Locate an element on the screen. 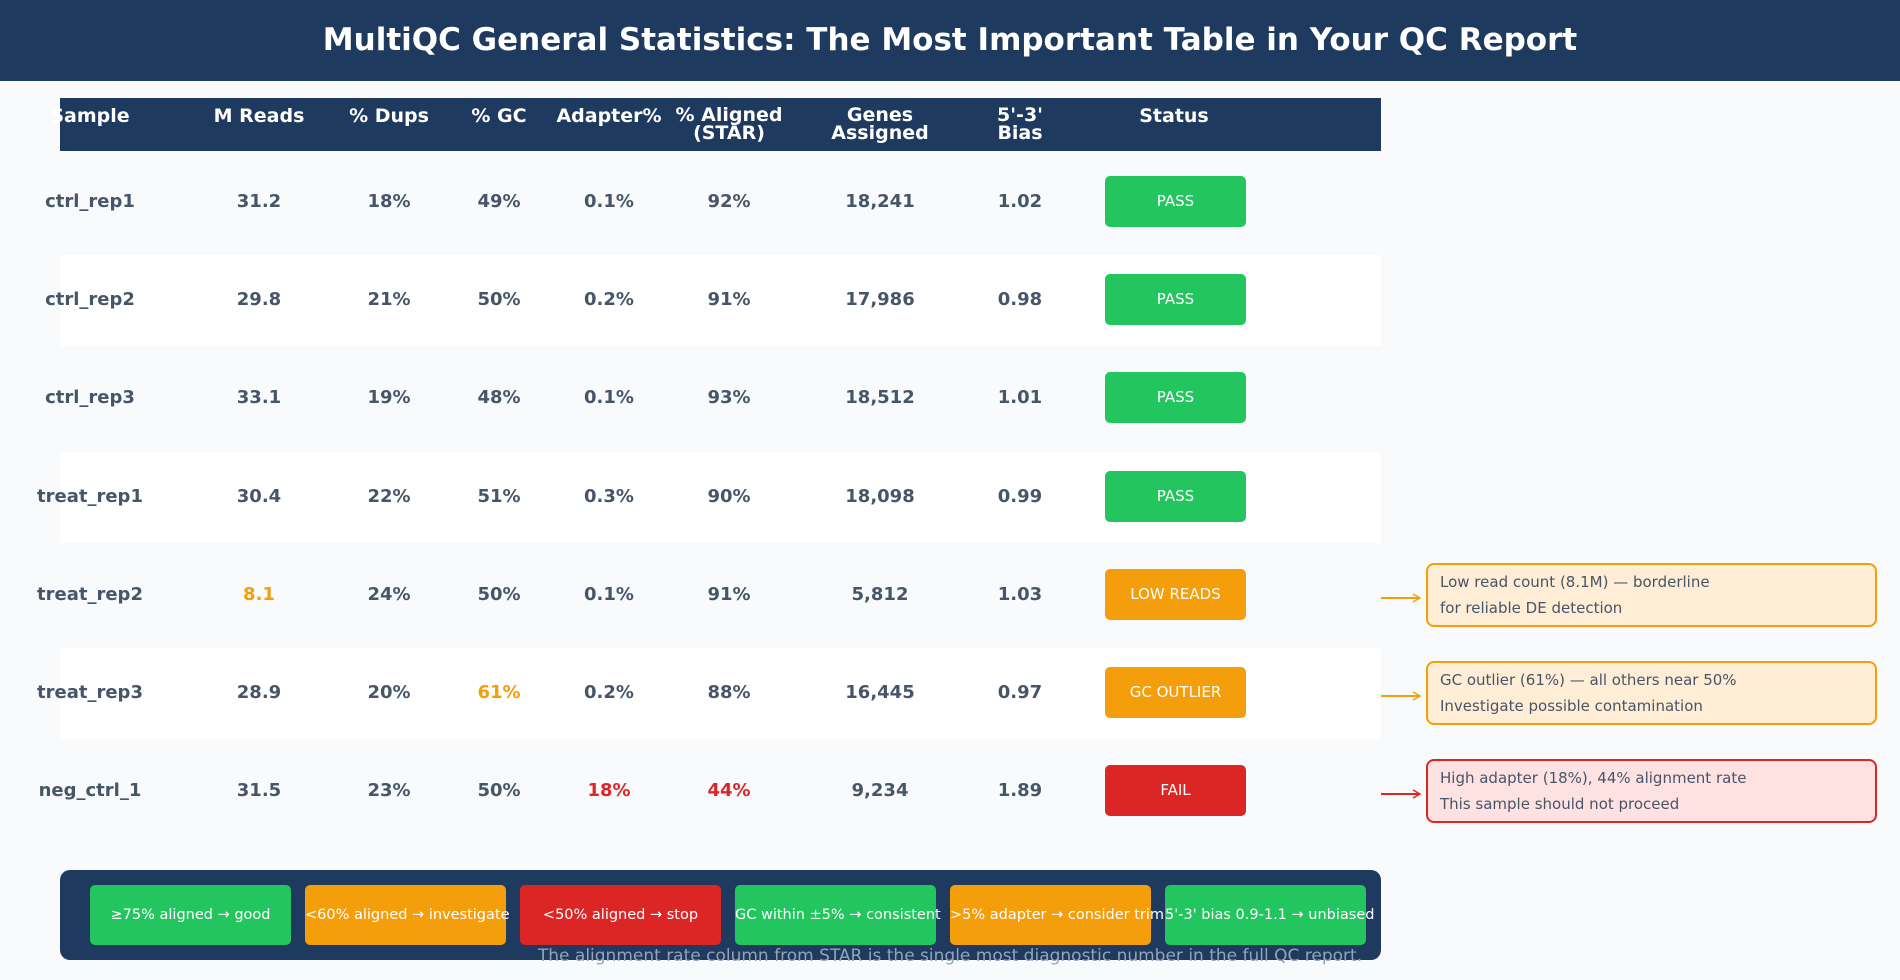 The image size is (1900, 980). legend-chip: 5'-3' bias 0.9-1.1 → unbiased is located at coordinates (1269, 915).